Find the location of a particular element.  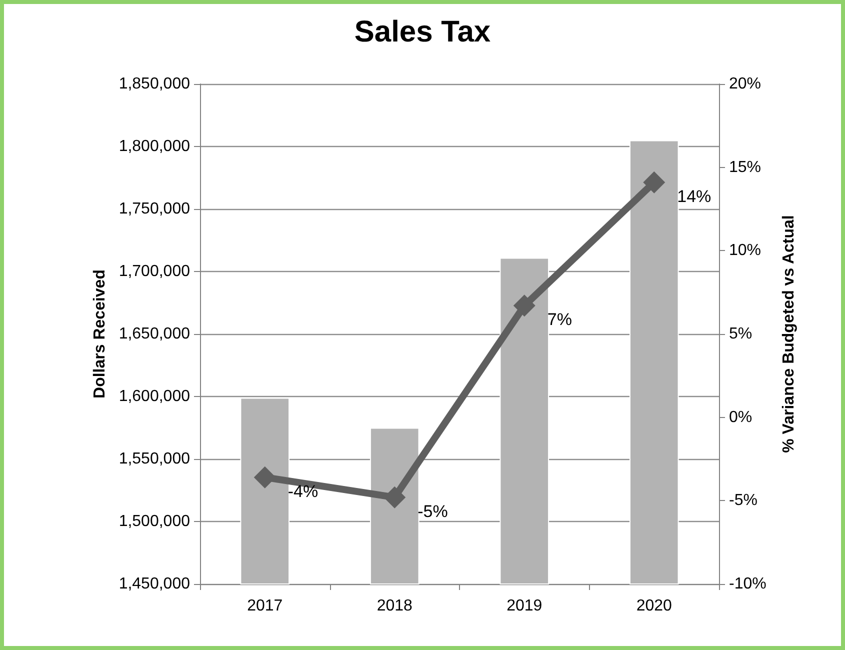

y2-axis-title: % Variance Budgeted vs Actual is located at coordinates (789, 334).